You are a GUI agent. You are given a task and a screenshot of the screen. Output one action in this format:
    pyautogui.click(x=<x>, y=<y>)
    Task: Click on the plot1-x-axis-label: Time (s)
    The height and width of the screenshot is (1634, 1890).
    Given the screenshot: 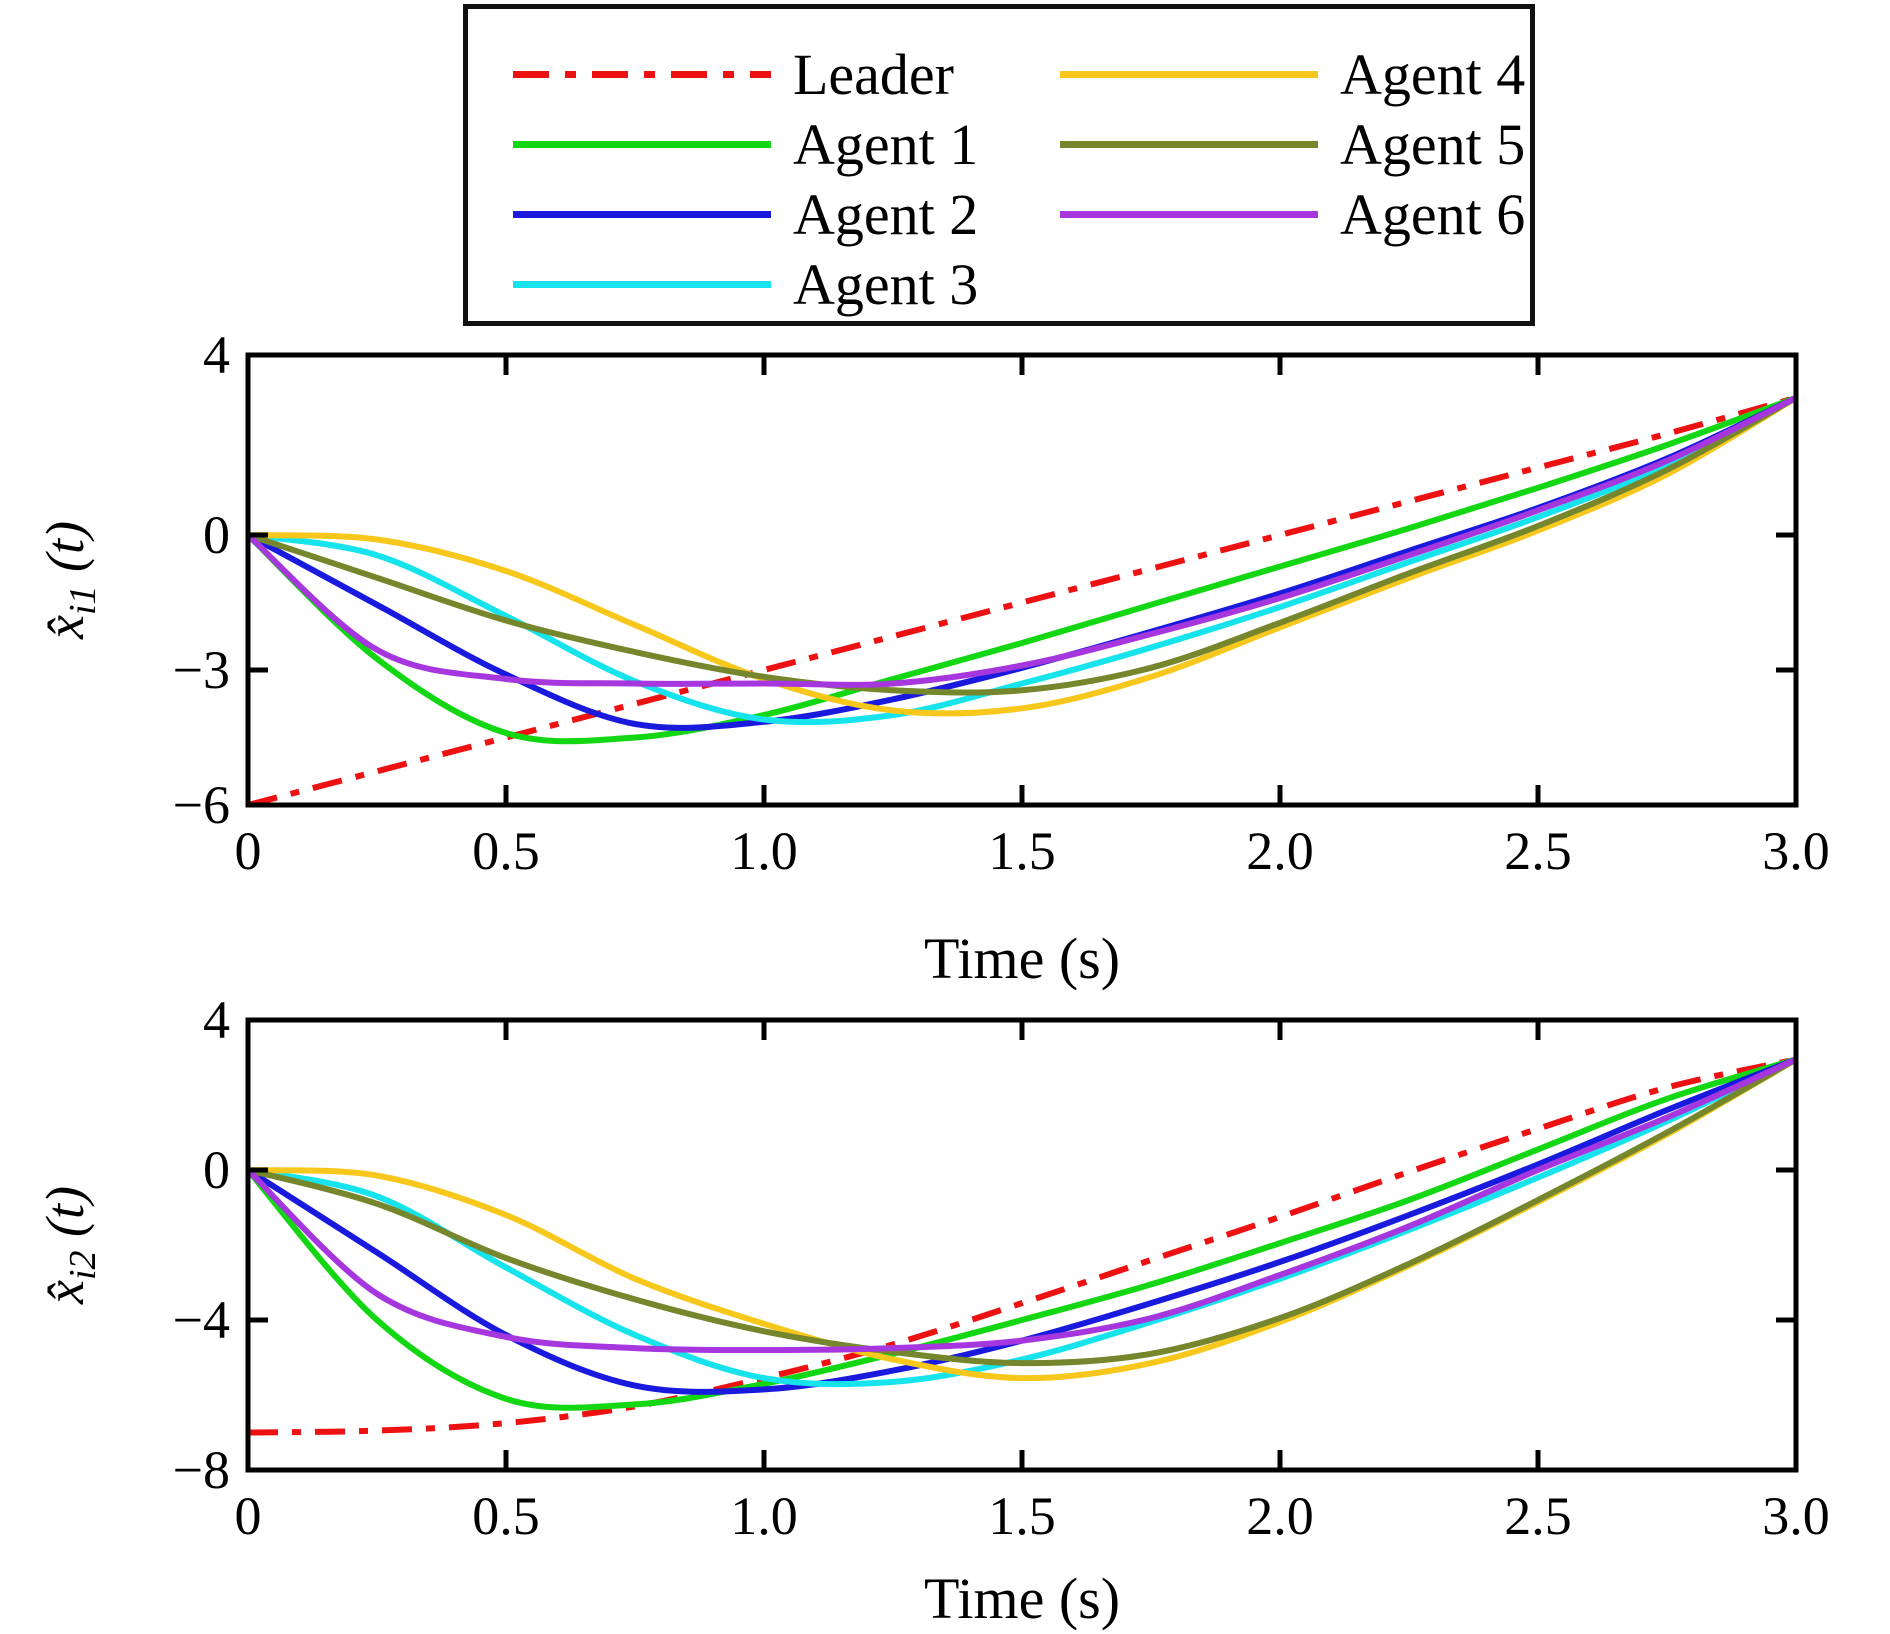 What is the action you would take?
    pyautogui.click(x=1022, y=958)
    